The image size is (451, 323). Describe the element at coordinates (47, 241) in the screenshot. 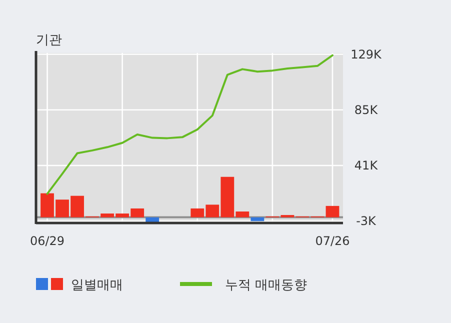

I see `x-tick-label: 06/29` at that location.